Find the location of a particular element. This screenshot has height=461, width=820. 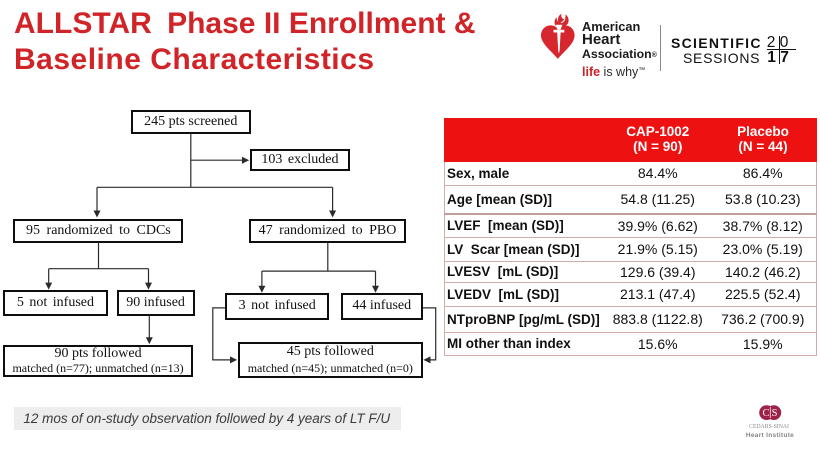

svg-text: S is located at coordinates (775, 413).